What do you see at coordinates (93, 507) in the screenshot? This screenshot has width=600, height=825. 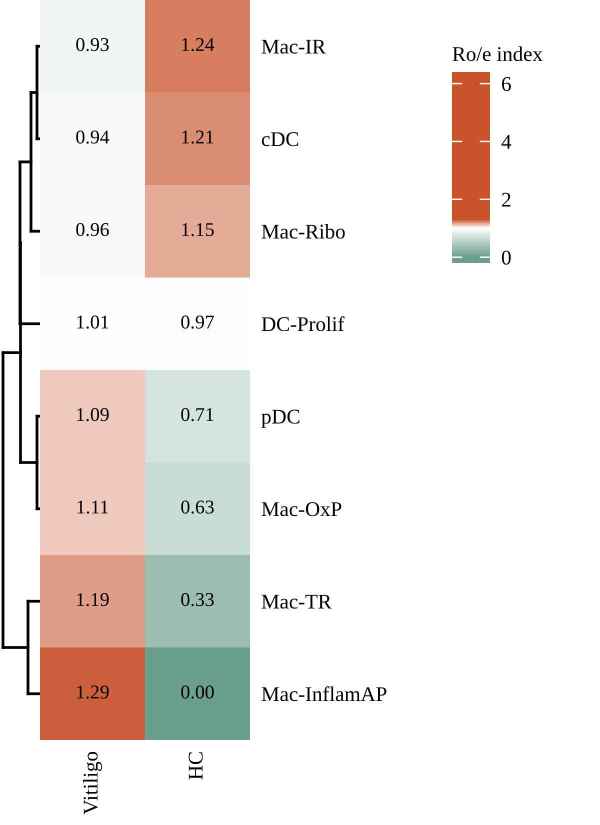 I see `data-label: 1.11` at bounding box center [93, 507].